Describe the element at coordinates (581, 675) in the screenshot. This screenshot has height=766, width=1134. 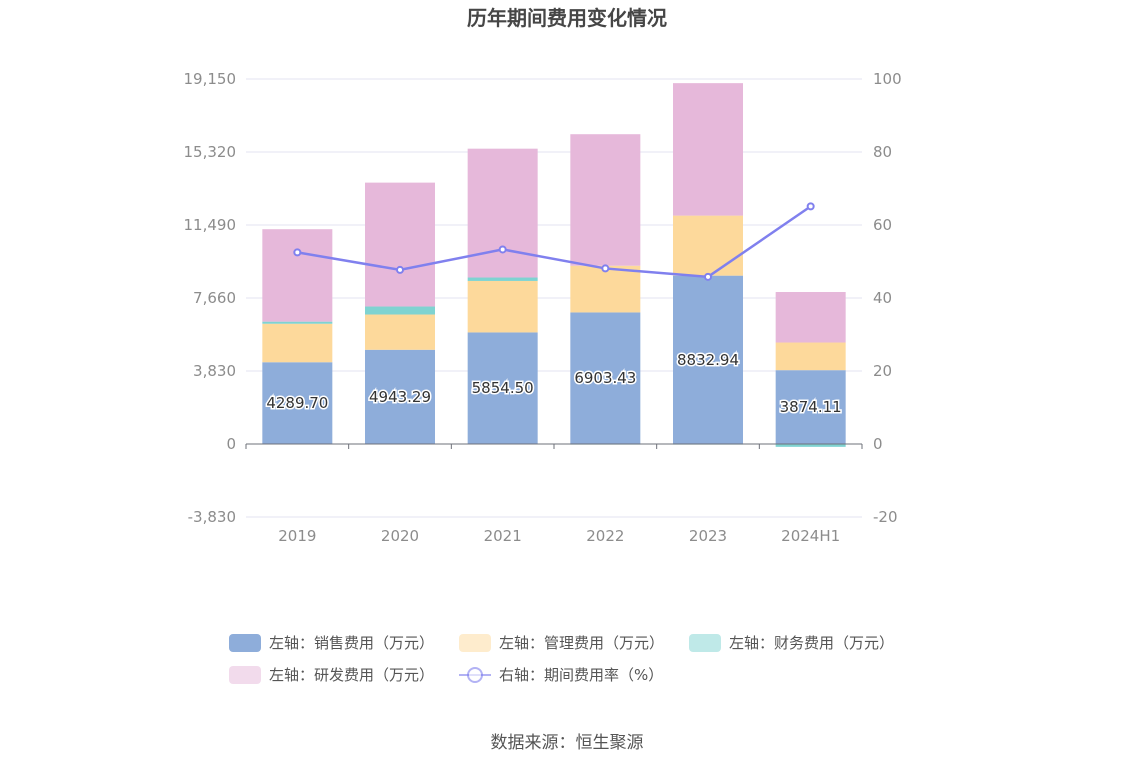
I see `legend-label: 右轴：期间费用率（%）` at that location.